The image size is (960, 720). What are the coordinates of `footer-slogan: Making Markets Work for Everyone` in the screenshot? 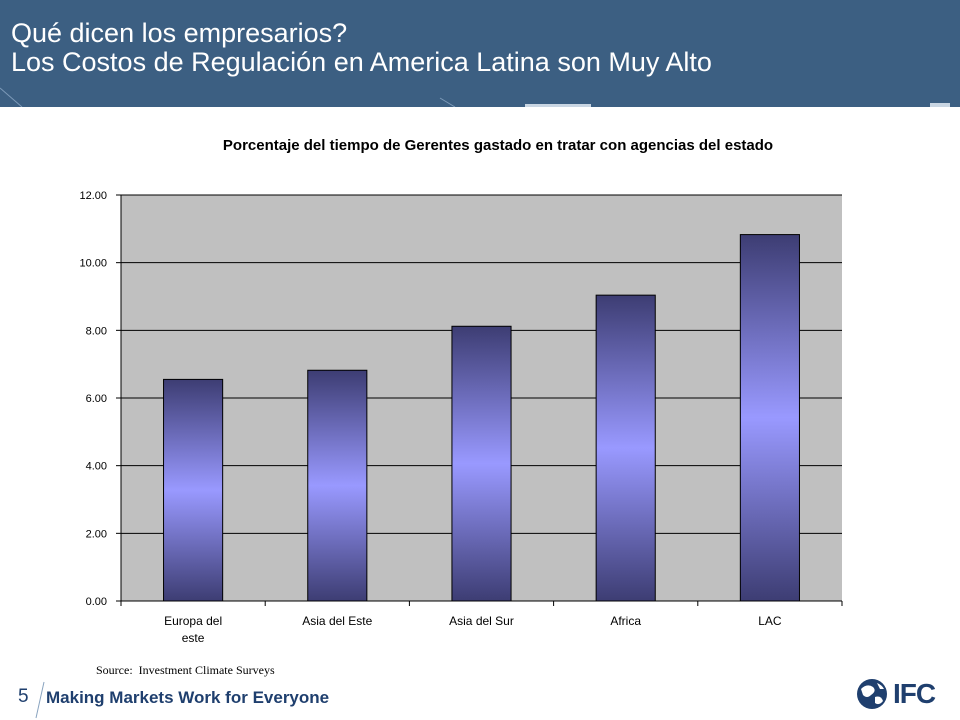 It's located at (188, 697).